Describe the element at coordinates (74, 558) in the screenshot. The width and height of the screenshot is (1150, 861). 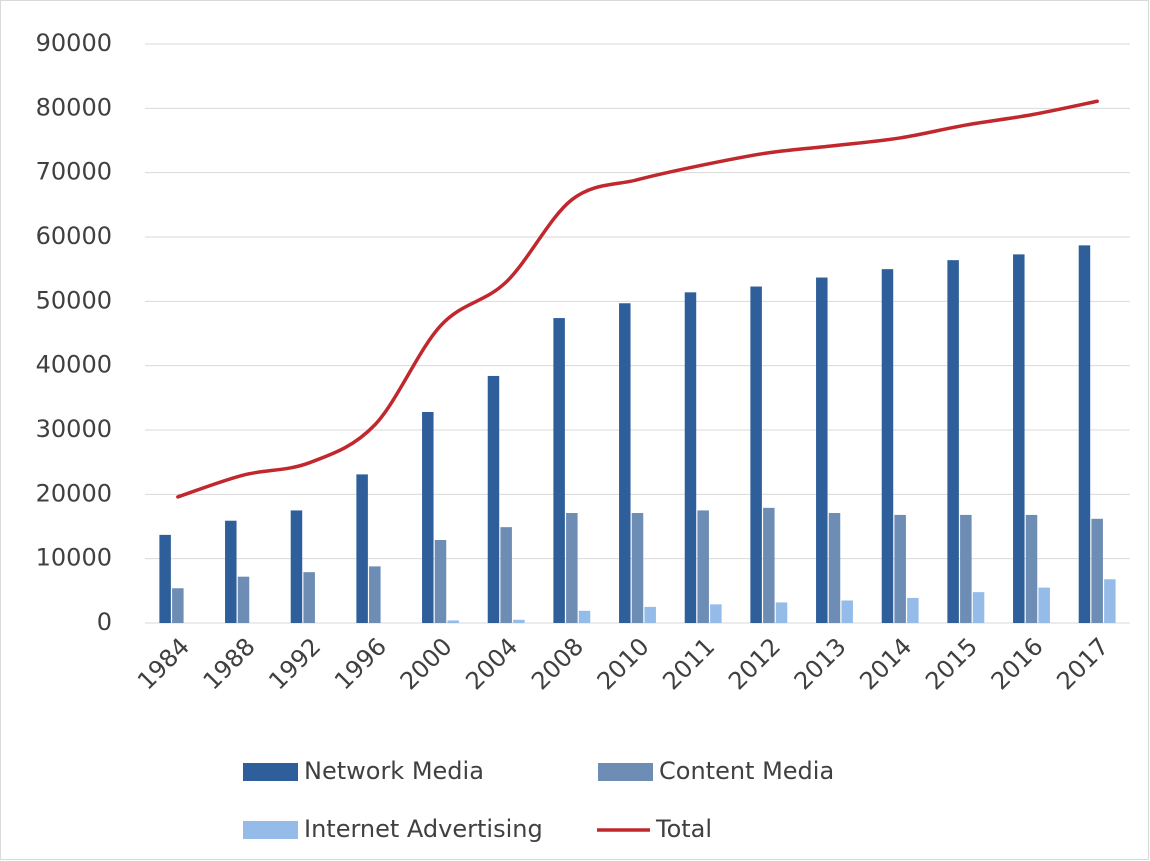
I see `y-tick-label: 10000` at that location.